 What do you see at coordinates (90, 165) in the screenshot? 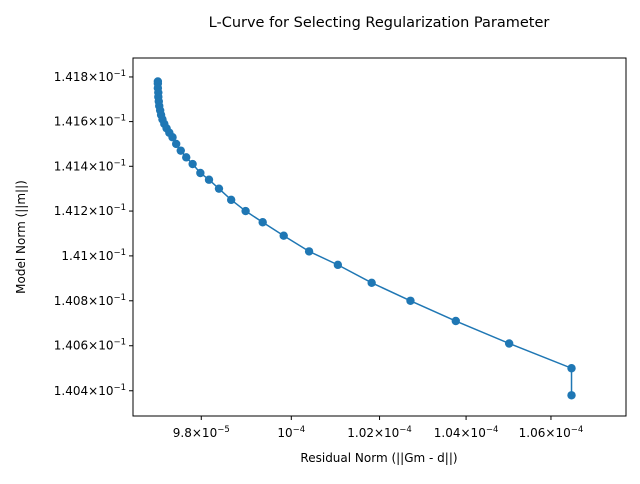
I see `y-tick-label: 1.414×10−1` at bounding box center [90, 165].